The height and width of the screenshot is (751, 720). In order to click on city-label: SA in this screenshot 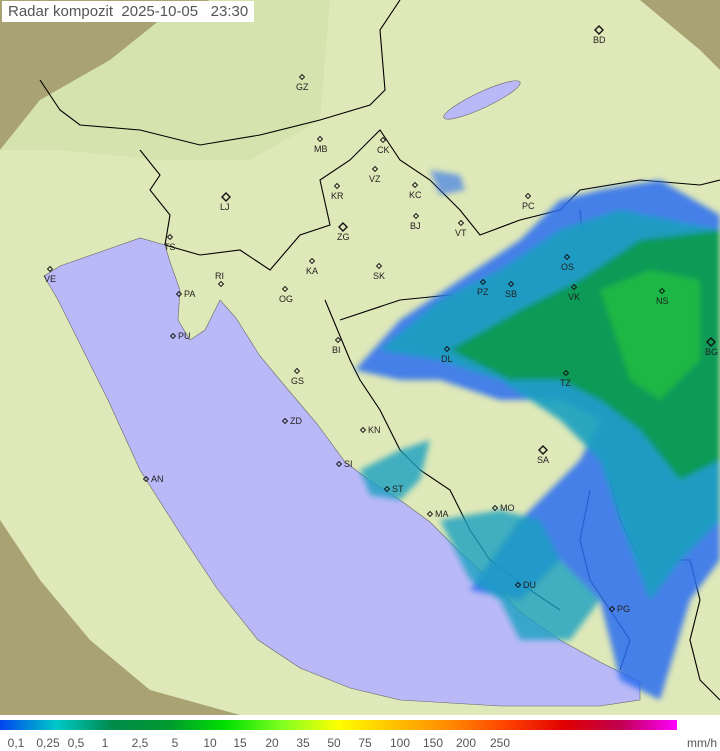, I will do `click(543, 460)`.